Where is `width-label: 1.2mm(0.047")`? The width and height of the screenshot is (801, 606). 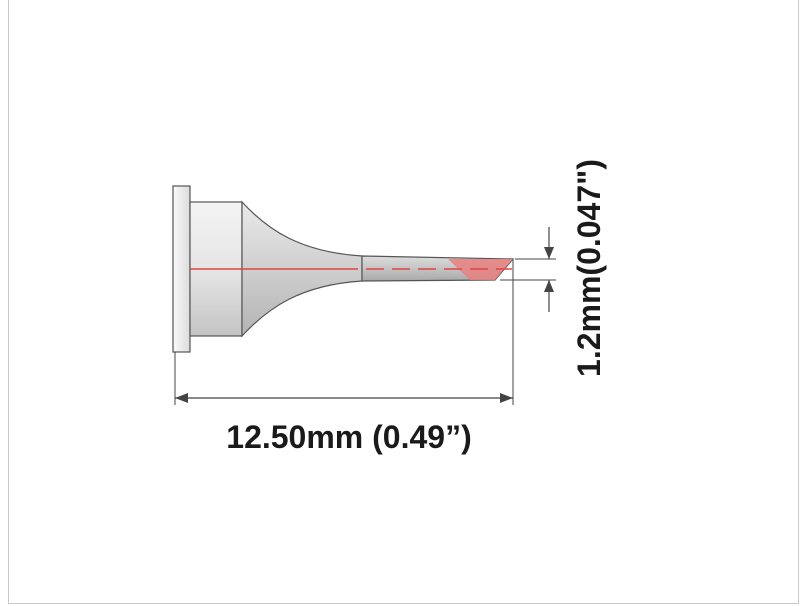
width-label: 1.2mm(0.047") is located at coordinates (589, 268).